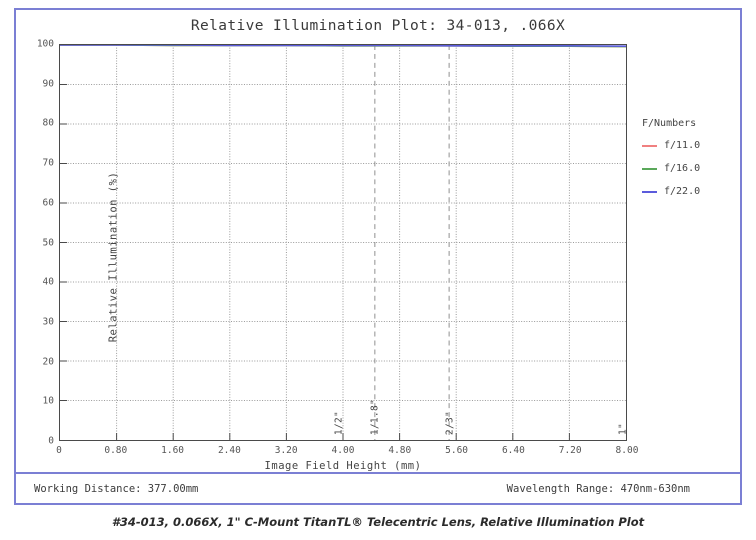 Image resolution: width=756 pixels, height=540 pixels. I want to click on sensor-format-marker: 1/2", so click(339, 423).